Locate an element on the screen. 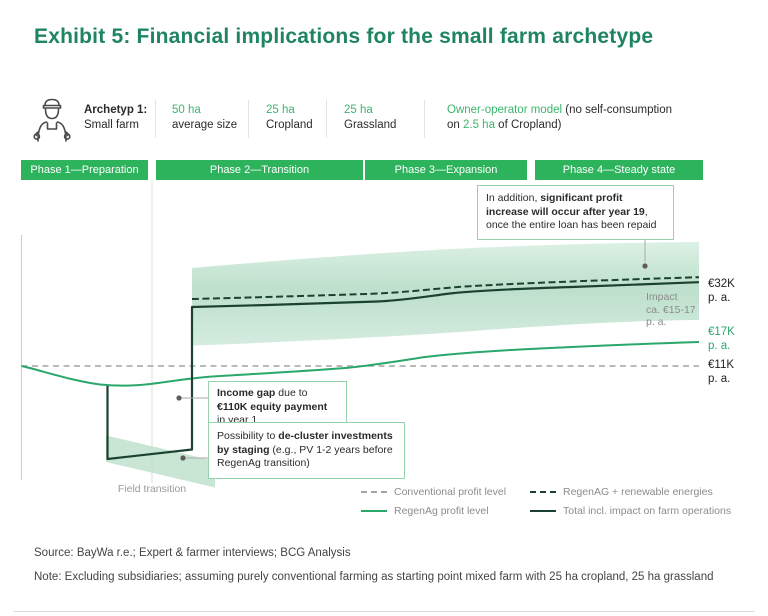 The width and height of the screenshot is (768, 616). archetype-name: Small farm is located at coordinates (111, 125).